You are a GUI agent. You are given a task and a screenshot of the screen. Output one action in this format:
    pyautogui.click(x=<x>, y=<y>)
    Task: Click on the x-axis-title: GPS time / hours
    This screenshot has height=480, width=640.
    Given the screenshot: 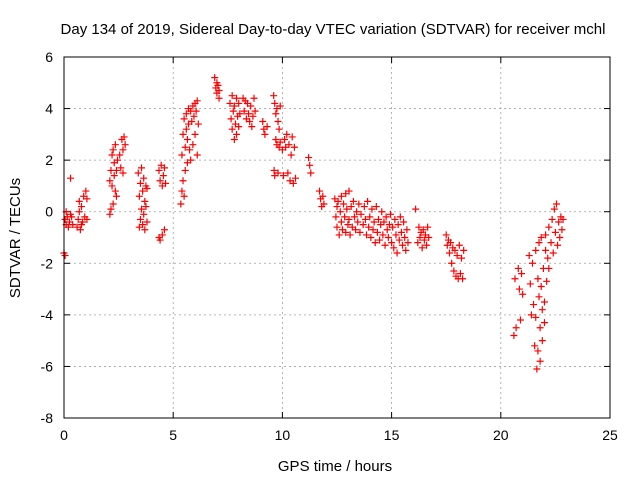 What is the action you would take?
    pyautogui.click(x=335, y=466)
    